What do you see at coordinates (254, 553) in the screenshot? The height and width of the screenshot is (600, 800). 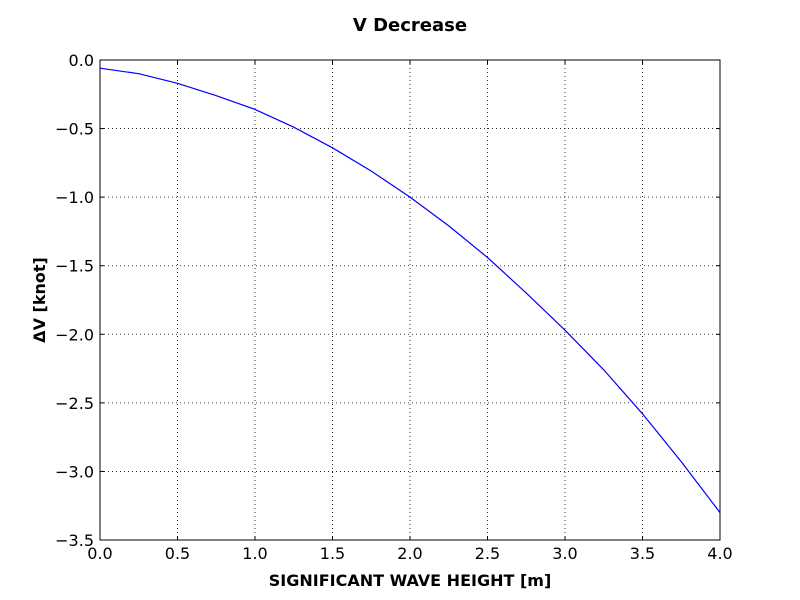 I see `x-tick-label: 1.0` at bounding box center [254, 553].